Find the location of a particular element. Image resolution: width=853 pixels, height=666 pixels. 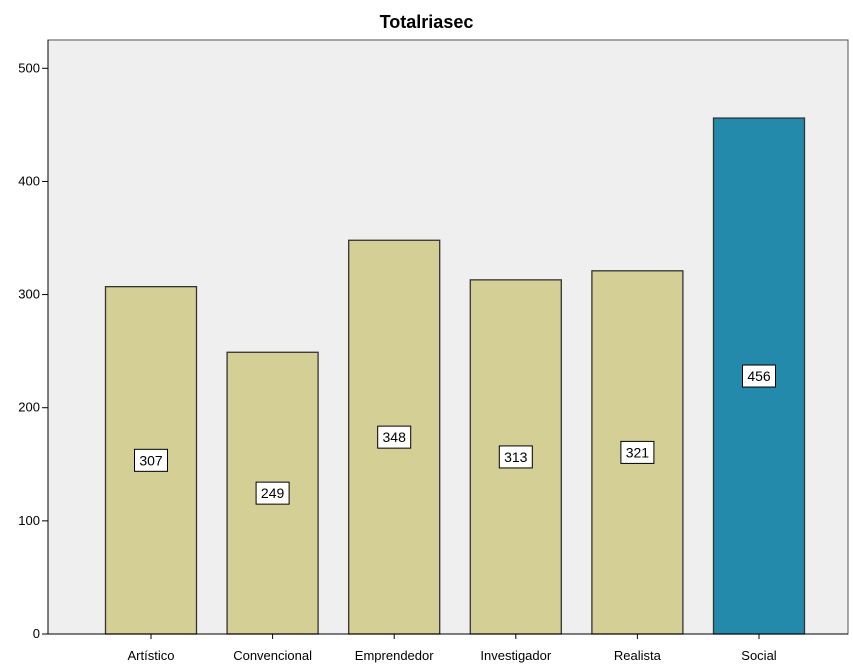

value-label: 313 is located at coordinates (516, 457).